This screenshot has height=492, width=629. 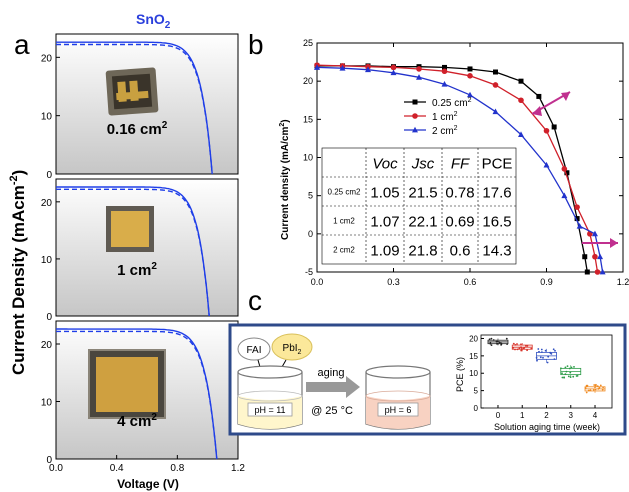 What do you see at coordinates (385, 164) in the screenshot?
I see `table-header-cell: Voc` at bounding box center [385, 164].